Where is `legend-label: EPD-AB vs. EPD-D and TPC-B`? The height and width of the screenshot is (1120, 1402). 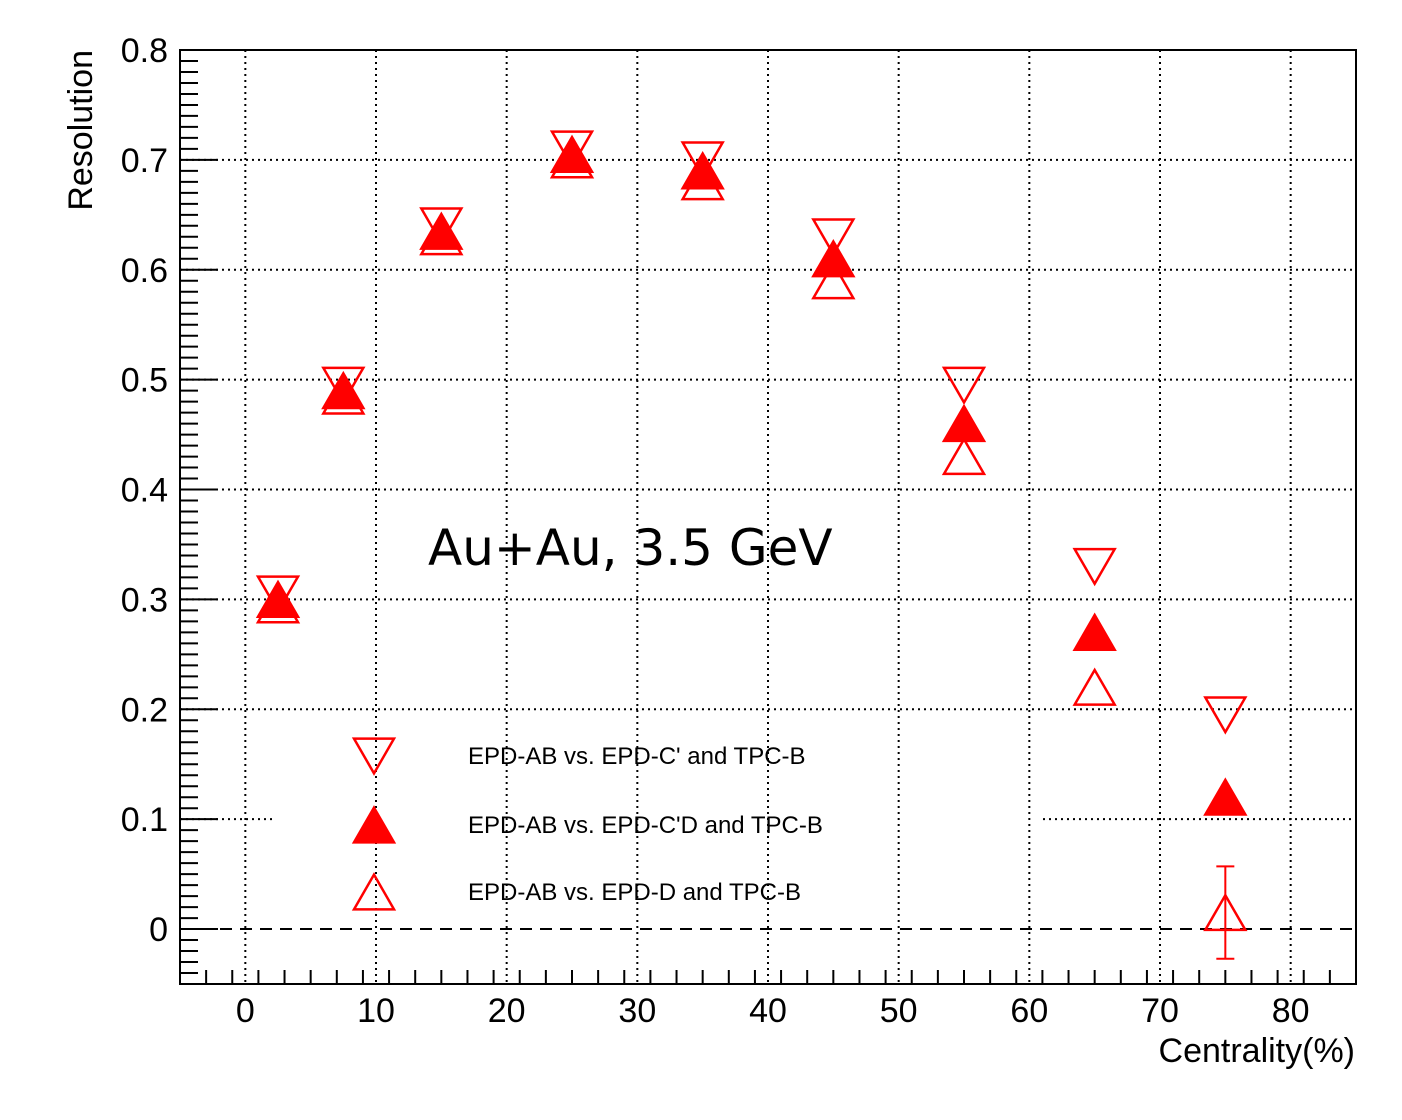
legend-label: EPD-AB vs. EPD-D and TPC-B is located at coordinates (634, 892).